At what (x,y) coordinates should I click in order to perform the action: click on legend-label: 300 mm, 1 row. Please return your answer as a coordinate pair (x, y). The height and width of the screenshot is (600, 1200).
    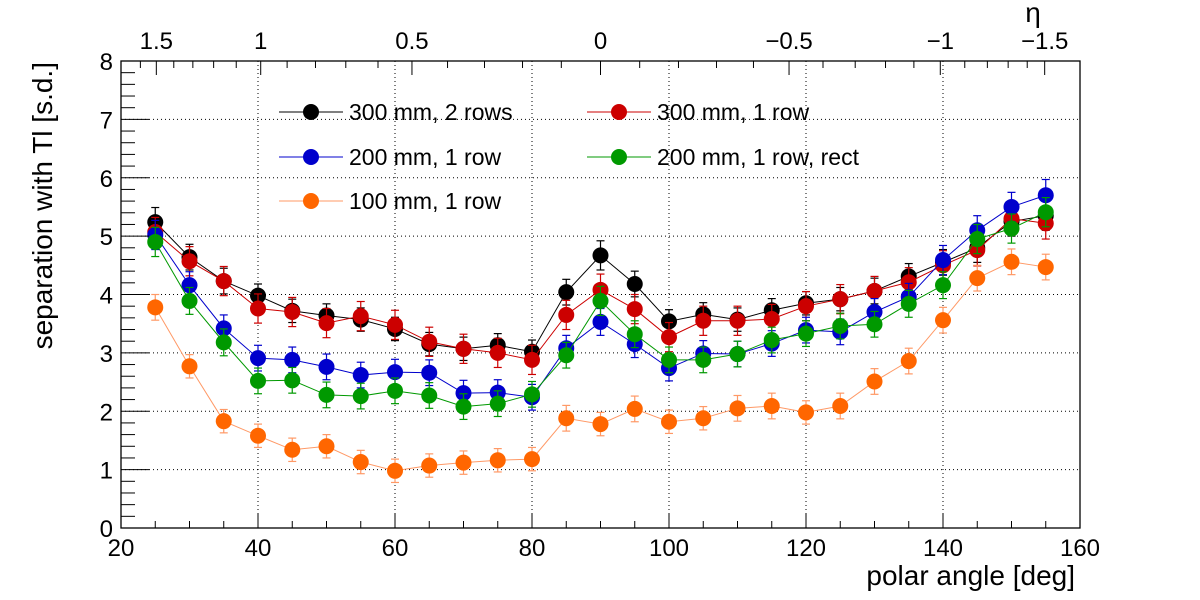
    Looking at the image, I should click on (733, 112).